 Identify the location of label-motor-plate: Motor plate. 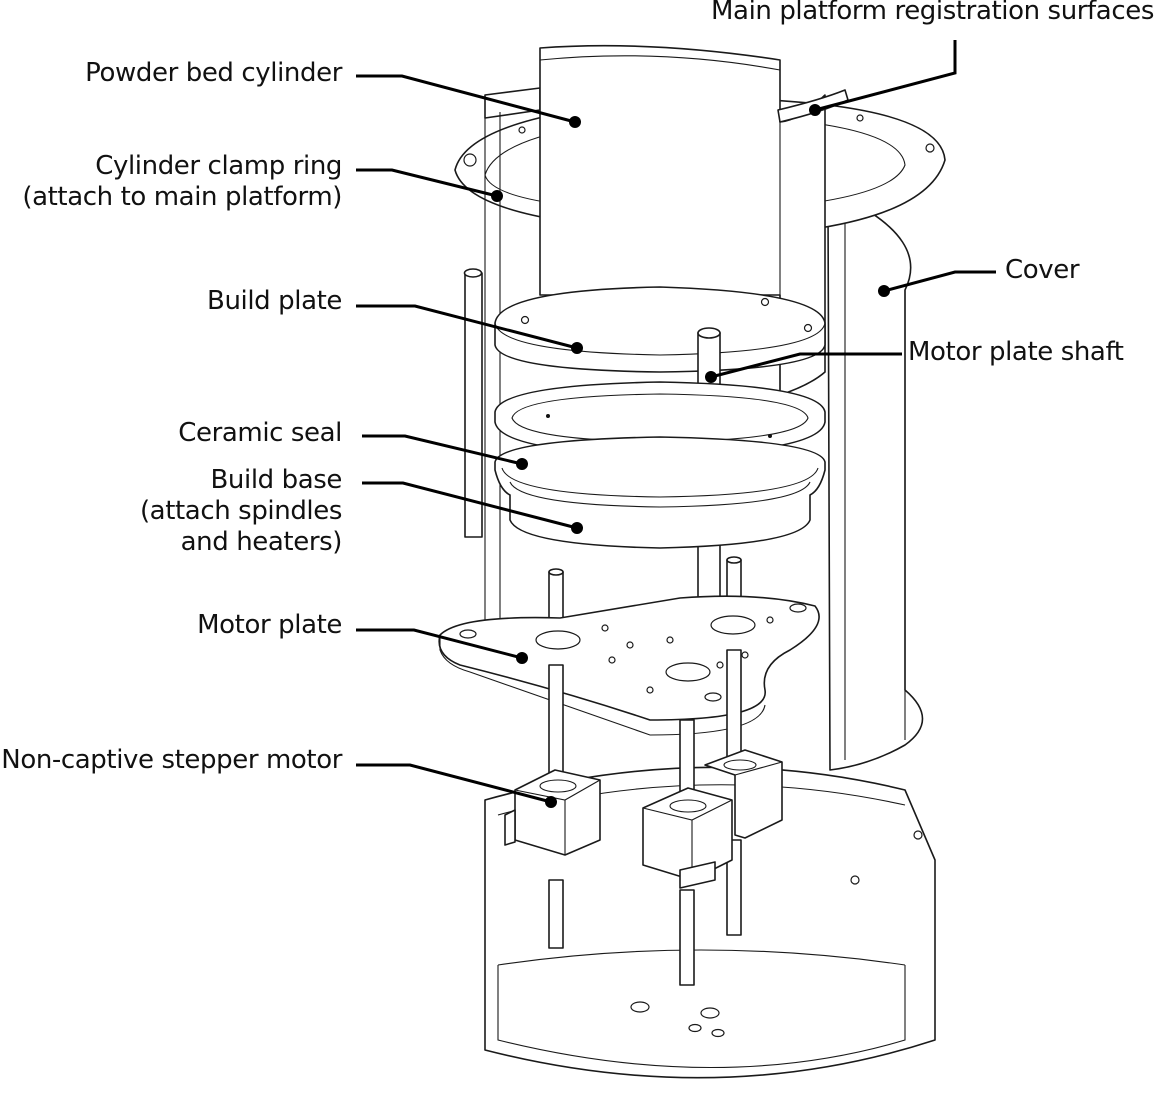
(269, 625).